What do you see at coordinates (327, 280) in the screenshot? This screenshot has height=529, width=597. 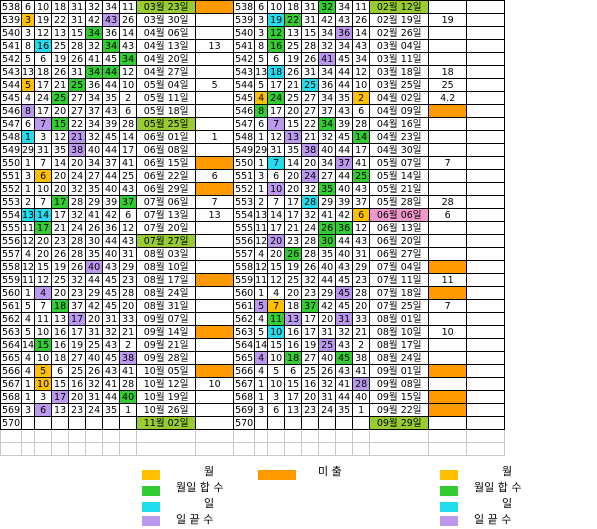 I see `right-ball-5: 44` at bounding box center [327, 280].